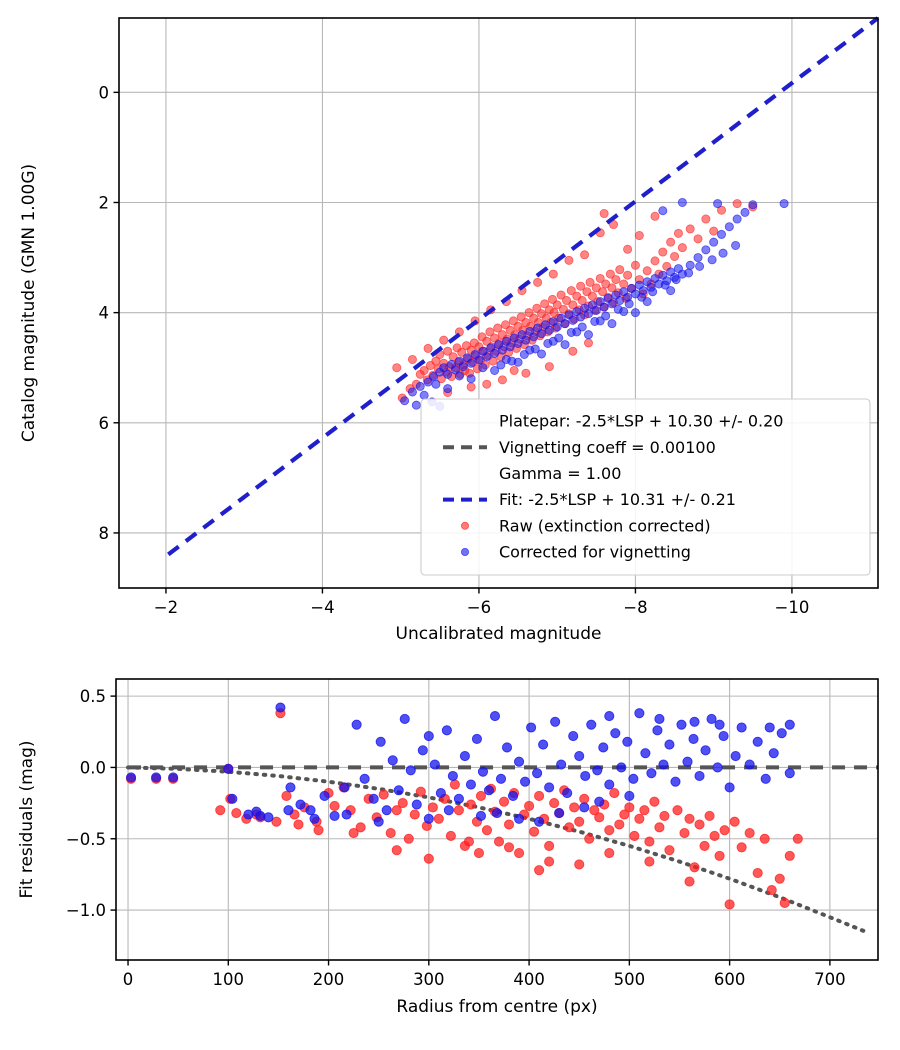  Describe the element at coordinates (560, 473) in the screenshot. I see `legend-label: Gamma = 1.00` at that location.